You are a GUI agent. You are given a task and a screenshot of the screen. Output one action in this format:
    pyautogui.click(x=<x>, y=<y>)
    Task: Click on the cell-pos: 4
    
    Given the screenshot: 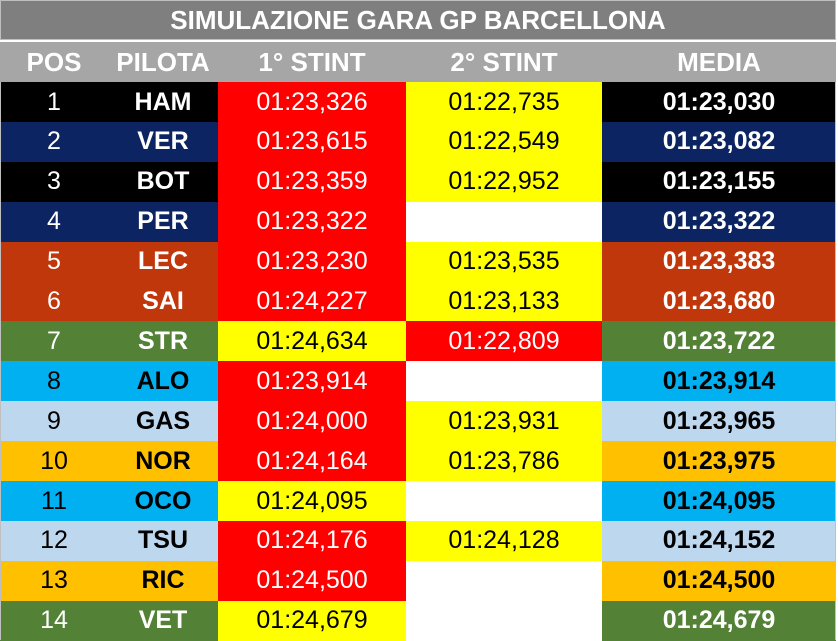 What is the action you would take?
    pyautogui.click(x=54, y=221)
    